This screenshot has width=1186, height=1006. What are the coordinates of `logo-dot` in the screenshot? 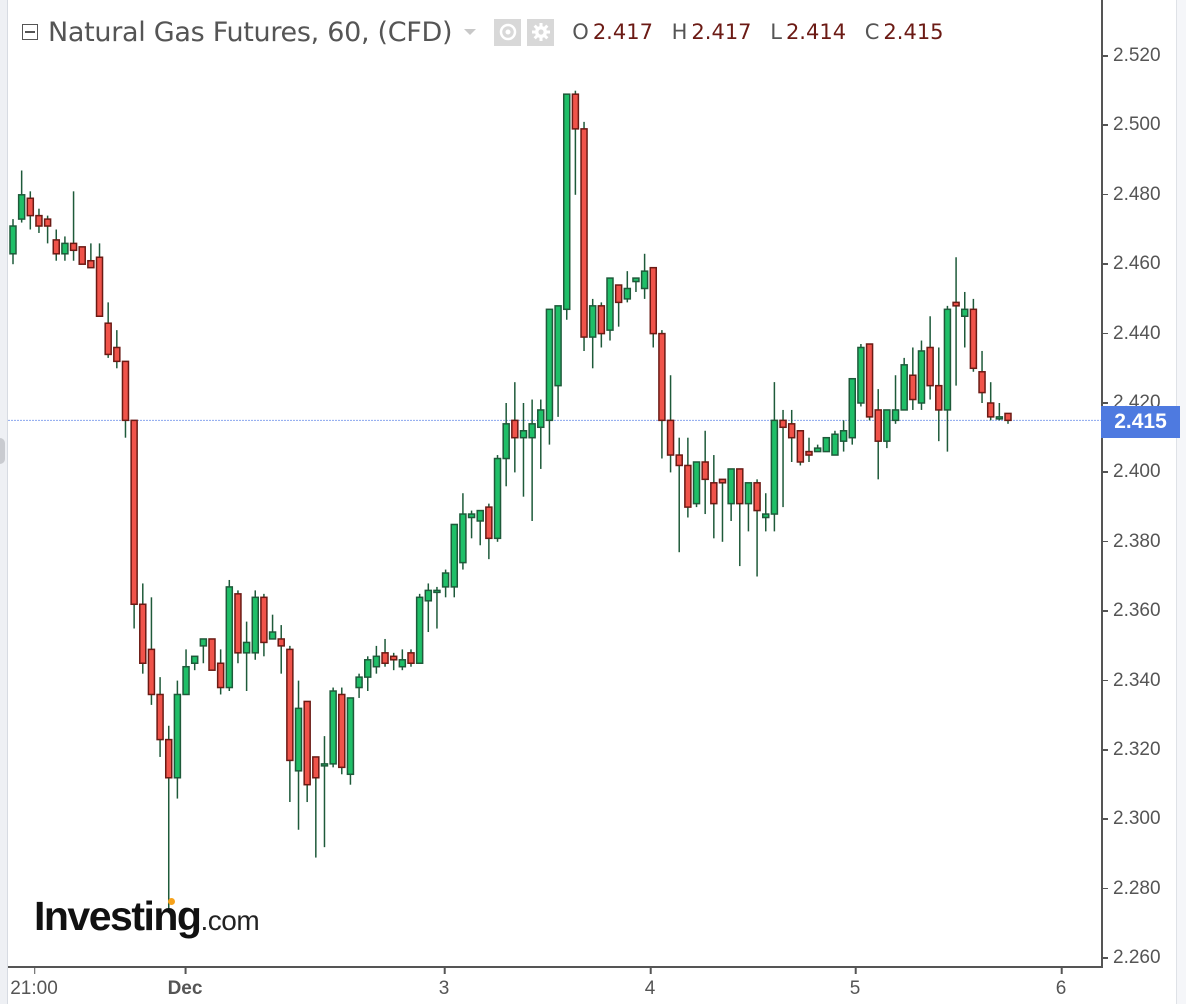 It's located at (171, 901).